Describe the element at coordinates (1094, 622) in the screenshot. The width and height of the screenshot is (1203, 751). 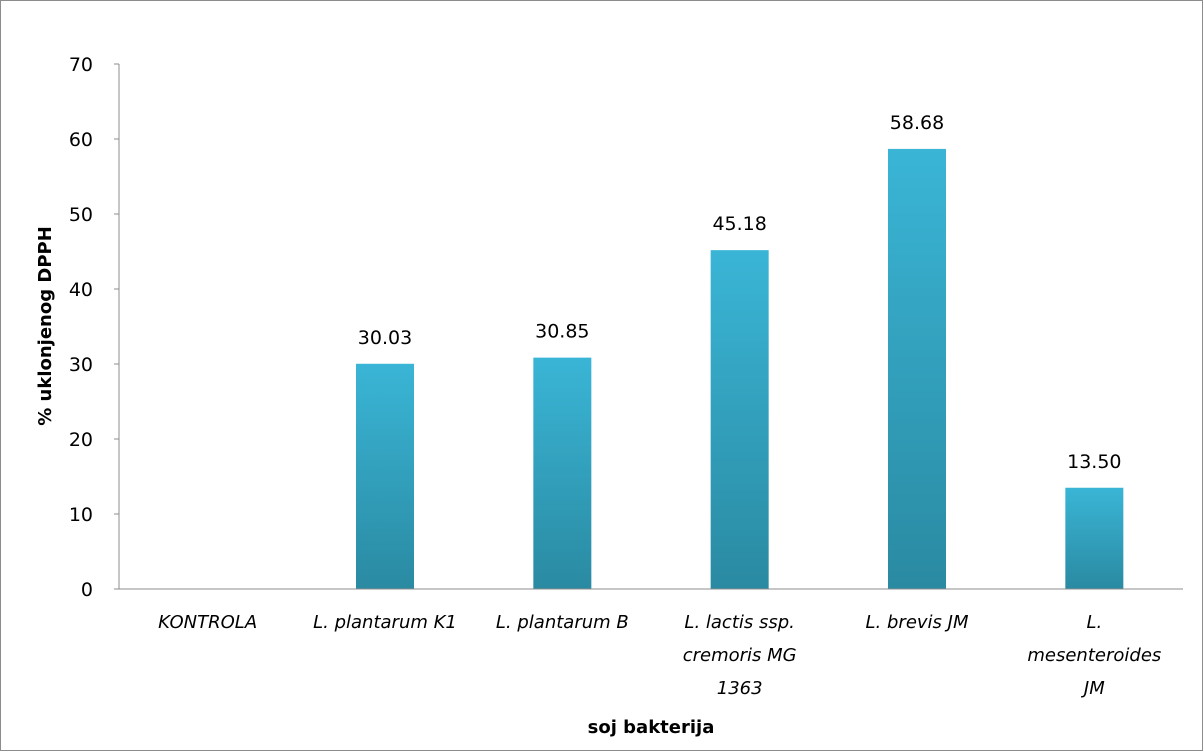
I see `x-category-label: L.` at that location.